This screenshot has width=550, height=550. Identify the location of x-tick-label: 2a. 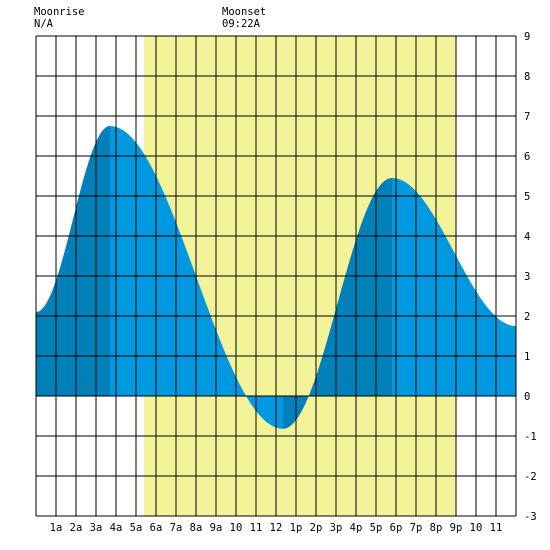
(76, 528).